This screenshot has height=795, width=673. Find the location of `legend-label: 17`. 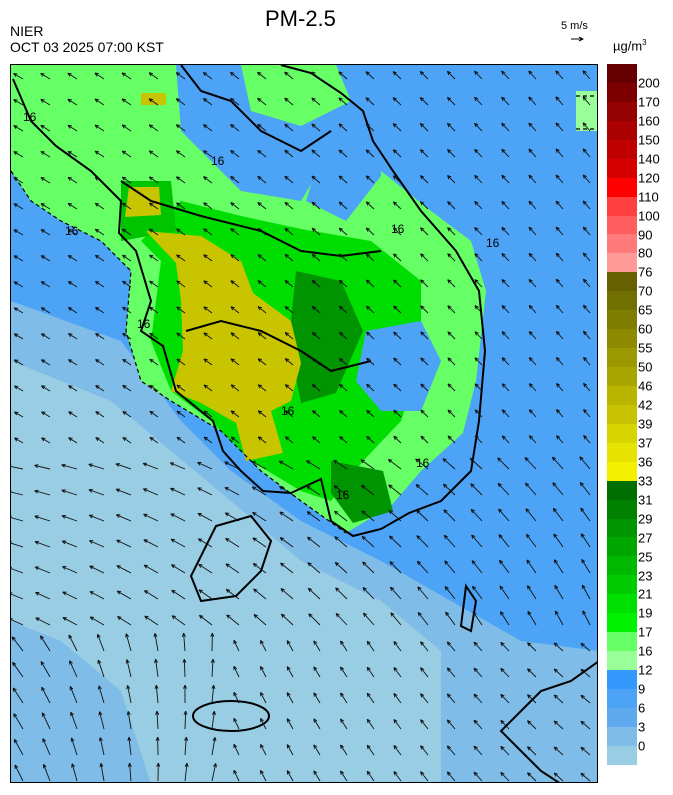

legend-label: 17 is located at coordinates (645, 632).